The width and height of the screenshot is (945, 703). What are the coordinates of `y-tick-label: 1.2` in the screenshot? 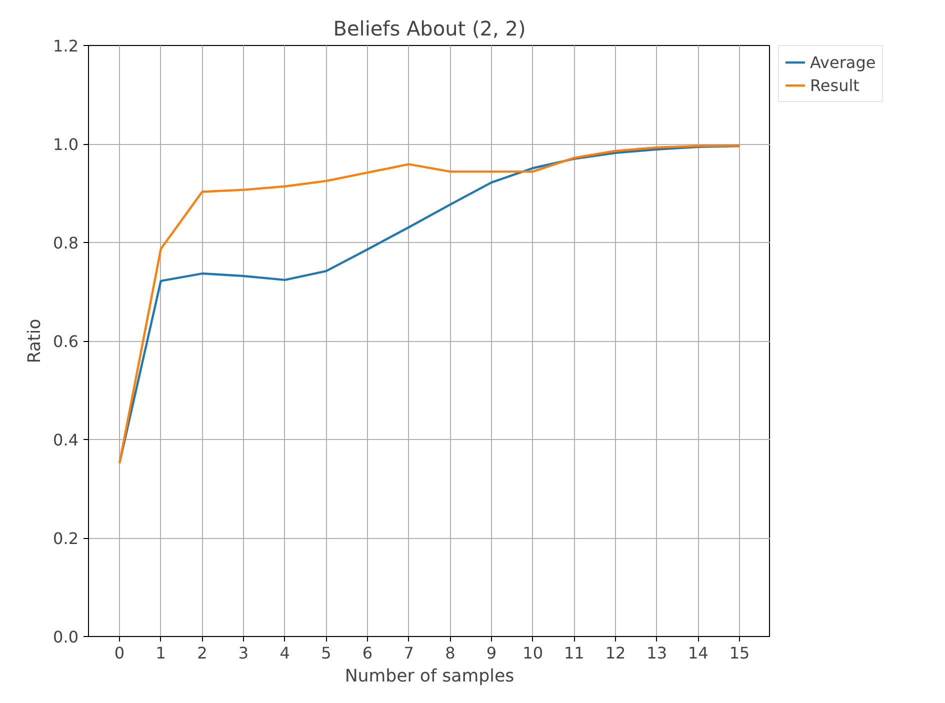 It's located at (66, 46).